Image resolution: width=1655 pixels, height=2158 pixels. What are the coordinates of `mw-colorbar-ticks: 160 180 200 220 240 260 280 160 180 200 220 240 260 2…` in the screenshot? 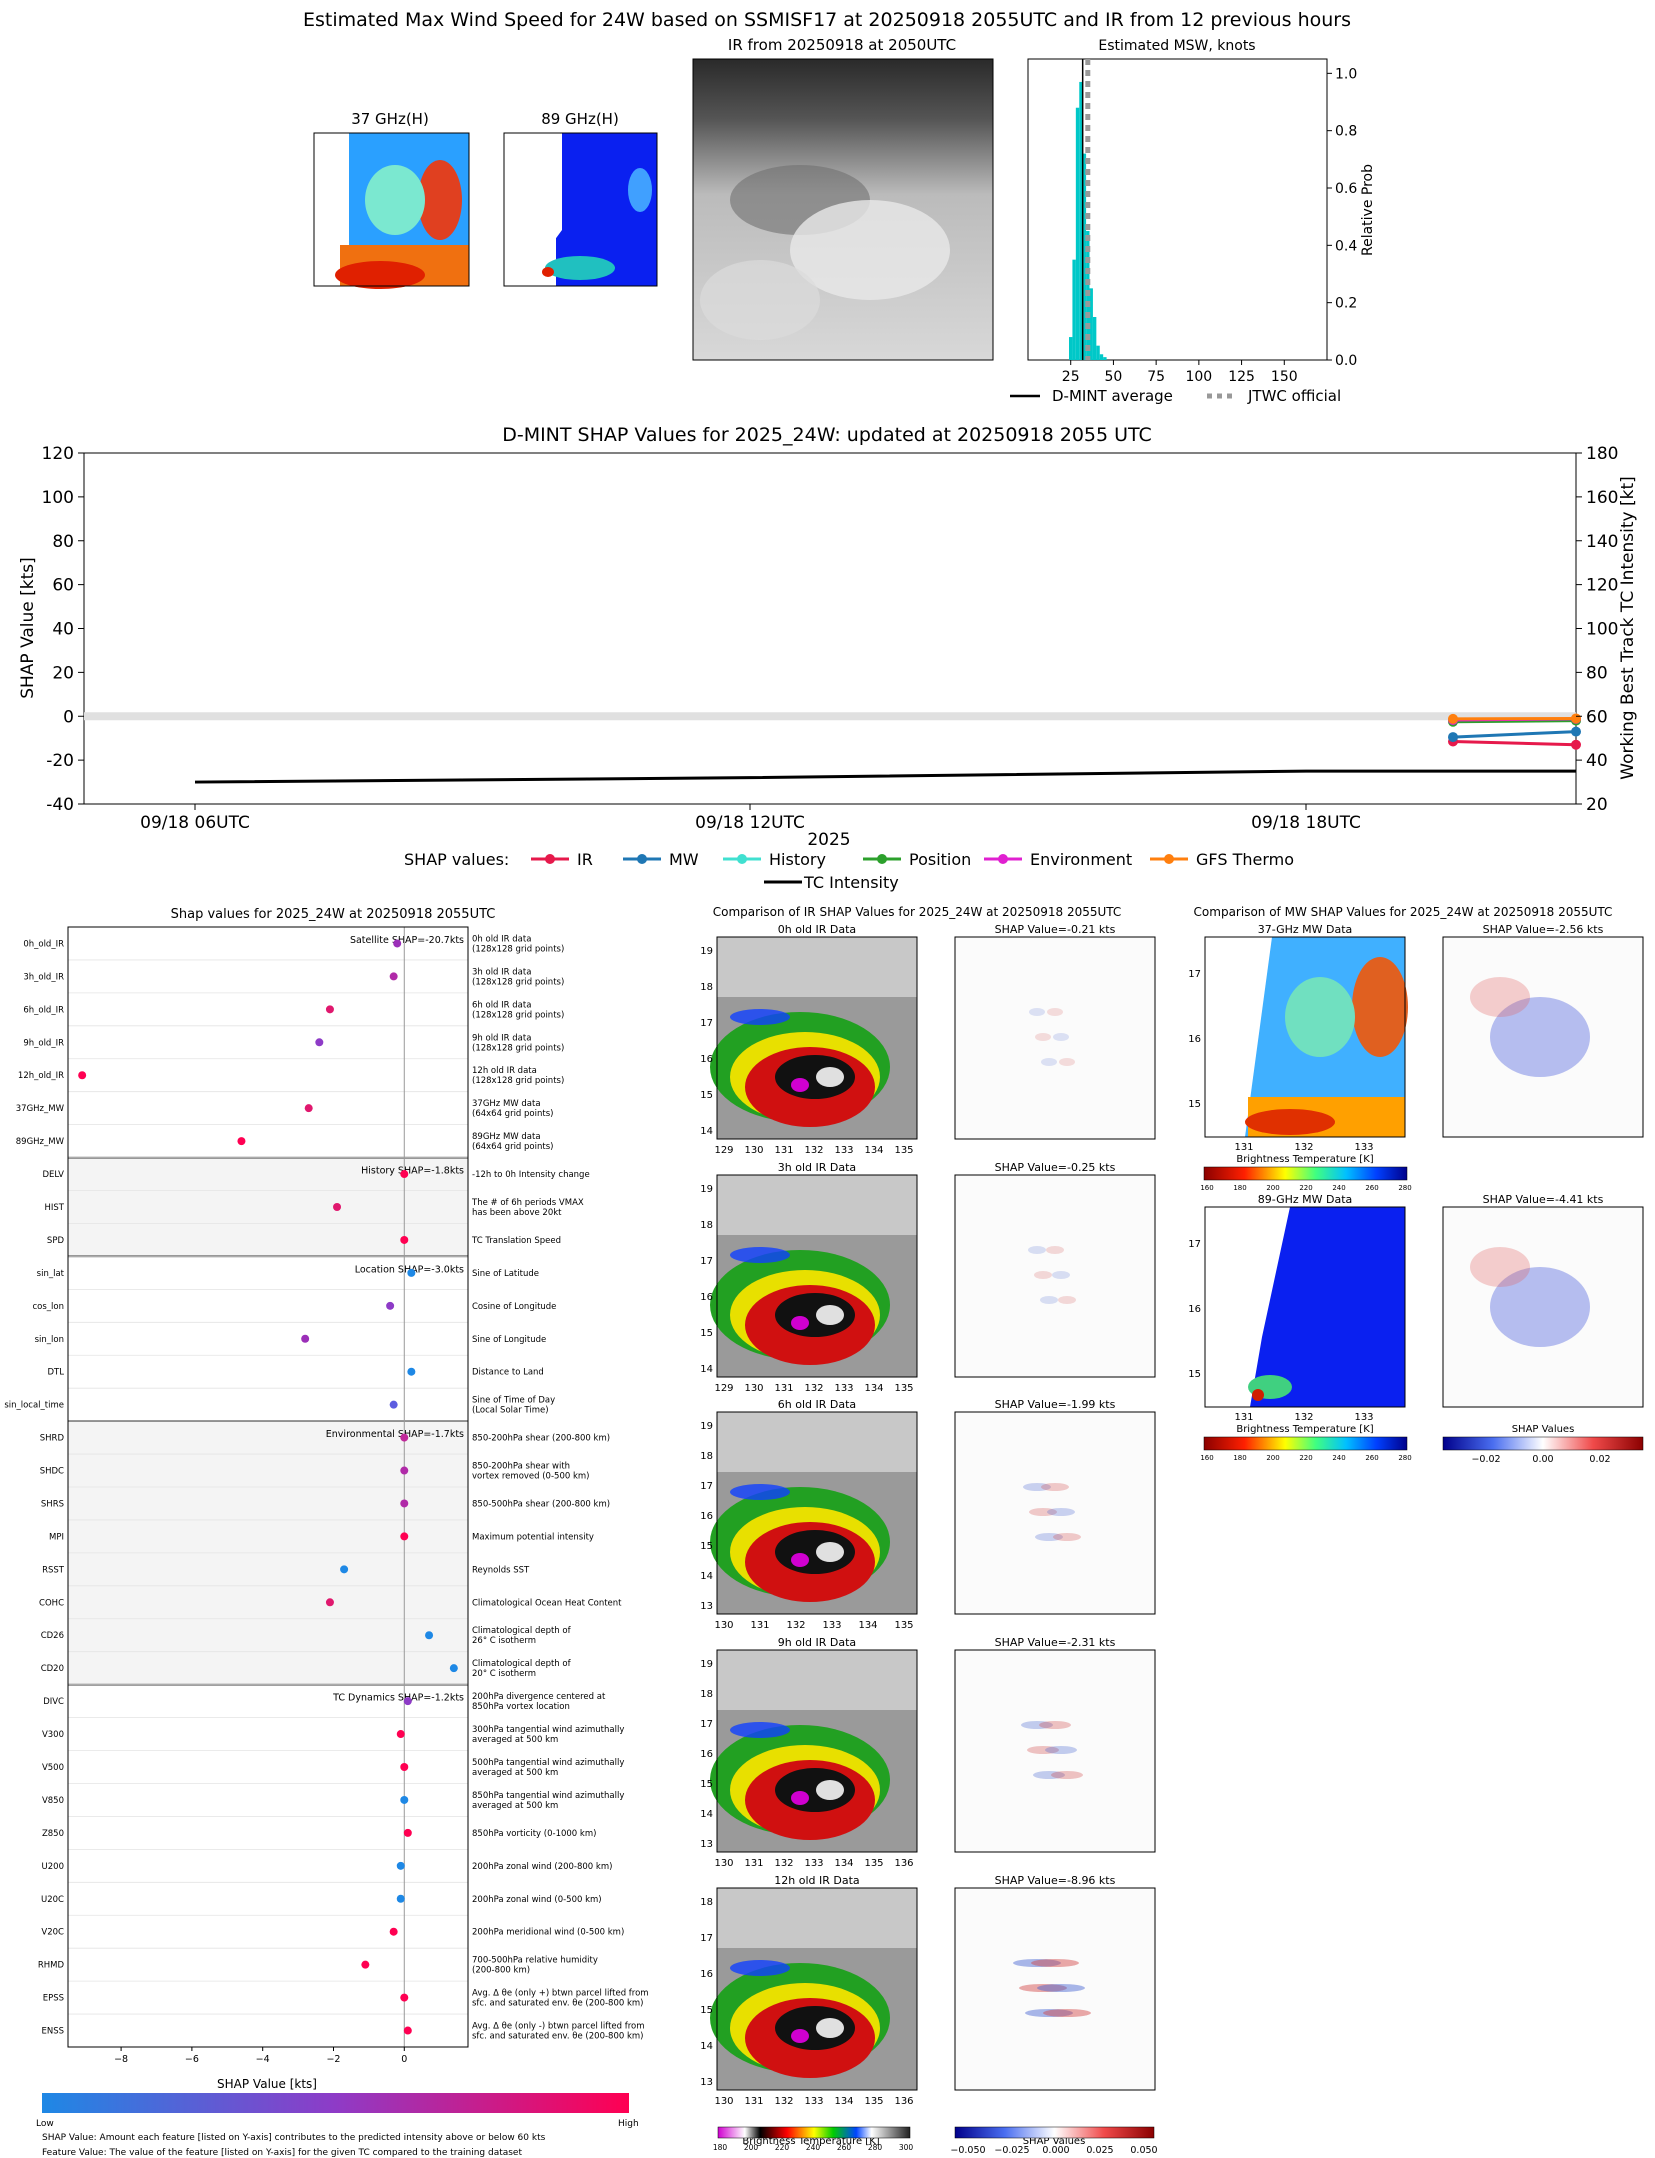 It's located at (1405, 1324).